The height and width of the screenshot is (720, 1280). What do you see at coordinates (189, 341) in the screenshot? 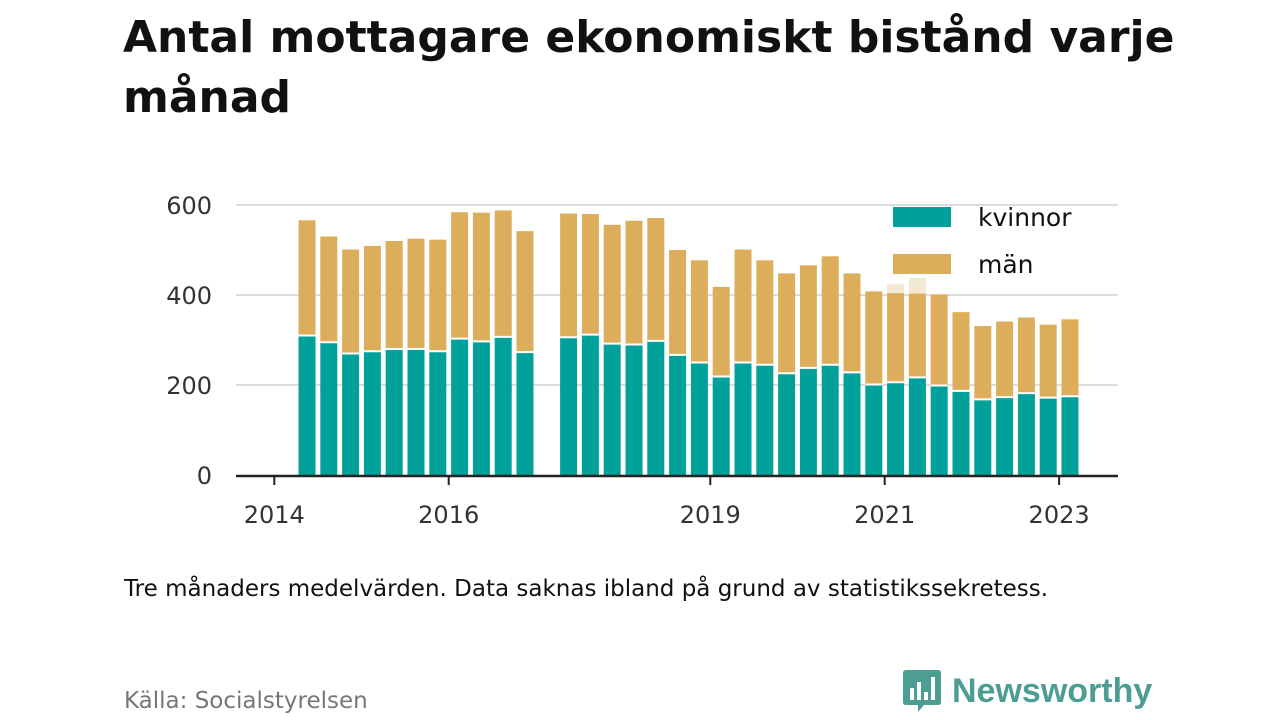
I see `y-tick-labels: 0 200 400 600` at bounding box center [189, 341].